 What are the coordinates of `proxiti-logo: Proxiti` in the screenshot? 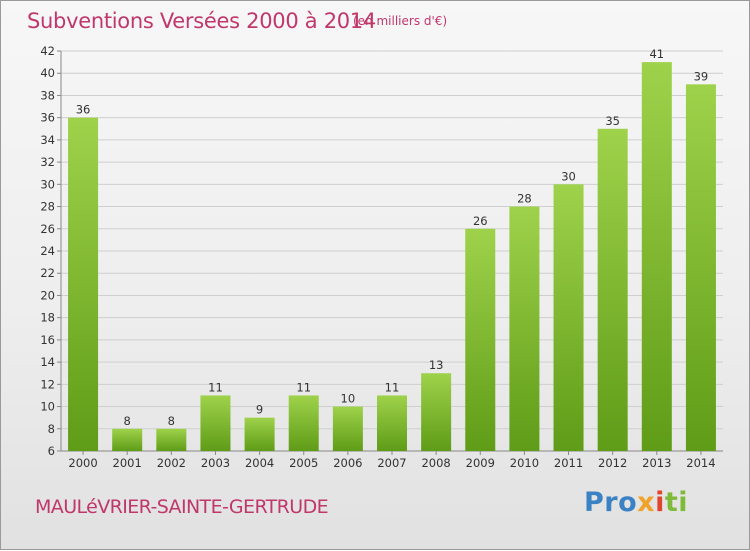 It's located at (636, 502).